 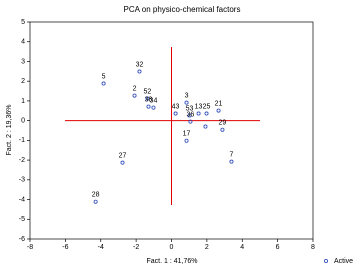 I want to click on point-label: 3, so click(x=187, y=96).